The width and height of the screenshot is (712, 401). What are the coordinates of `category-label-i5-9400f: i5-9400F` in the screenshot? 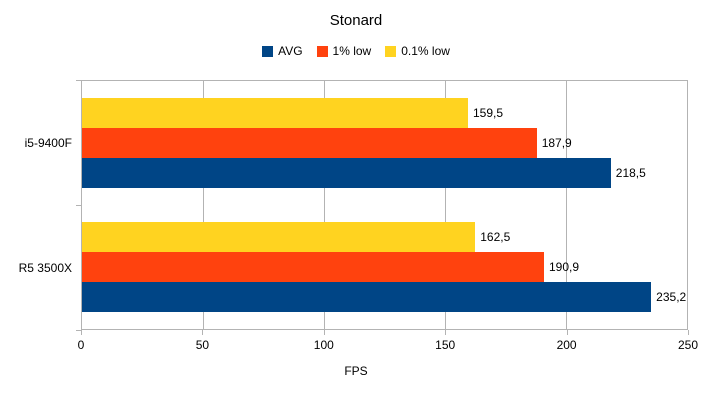 It's located at (48, 142).